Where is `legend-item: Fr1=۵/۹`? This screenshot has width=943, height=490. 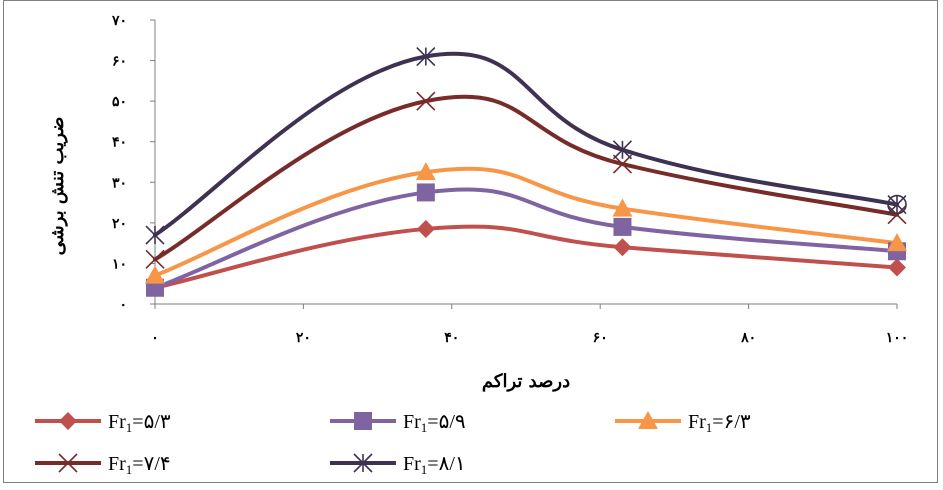 legend-item: Fr1=۵/۹ is located at coordinates (398, 423).